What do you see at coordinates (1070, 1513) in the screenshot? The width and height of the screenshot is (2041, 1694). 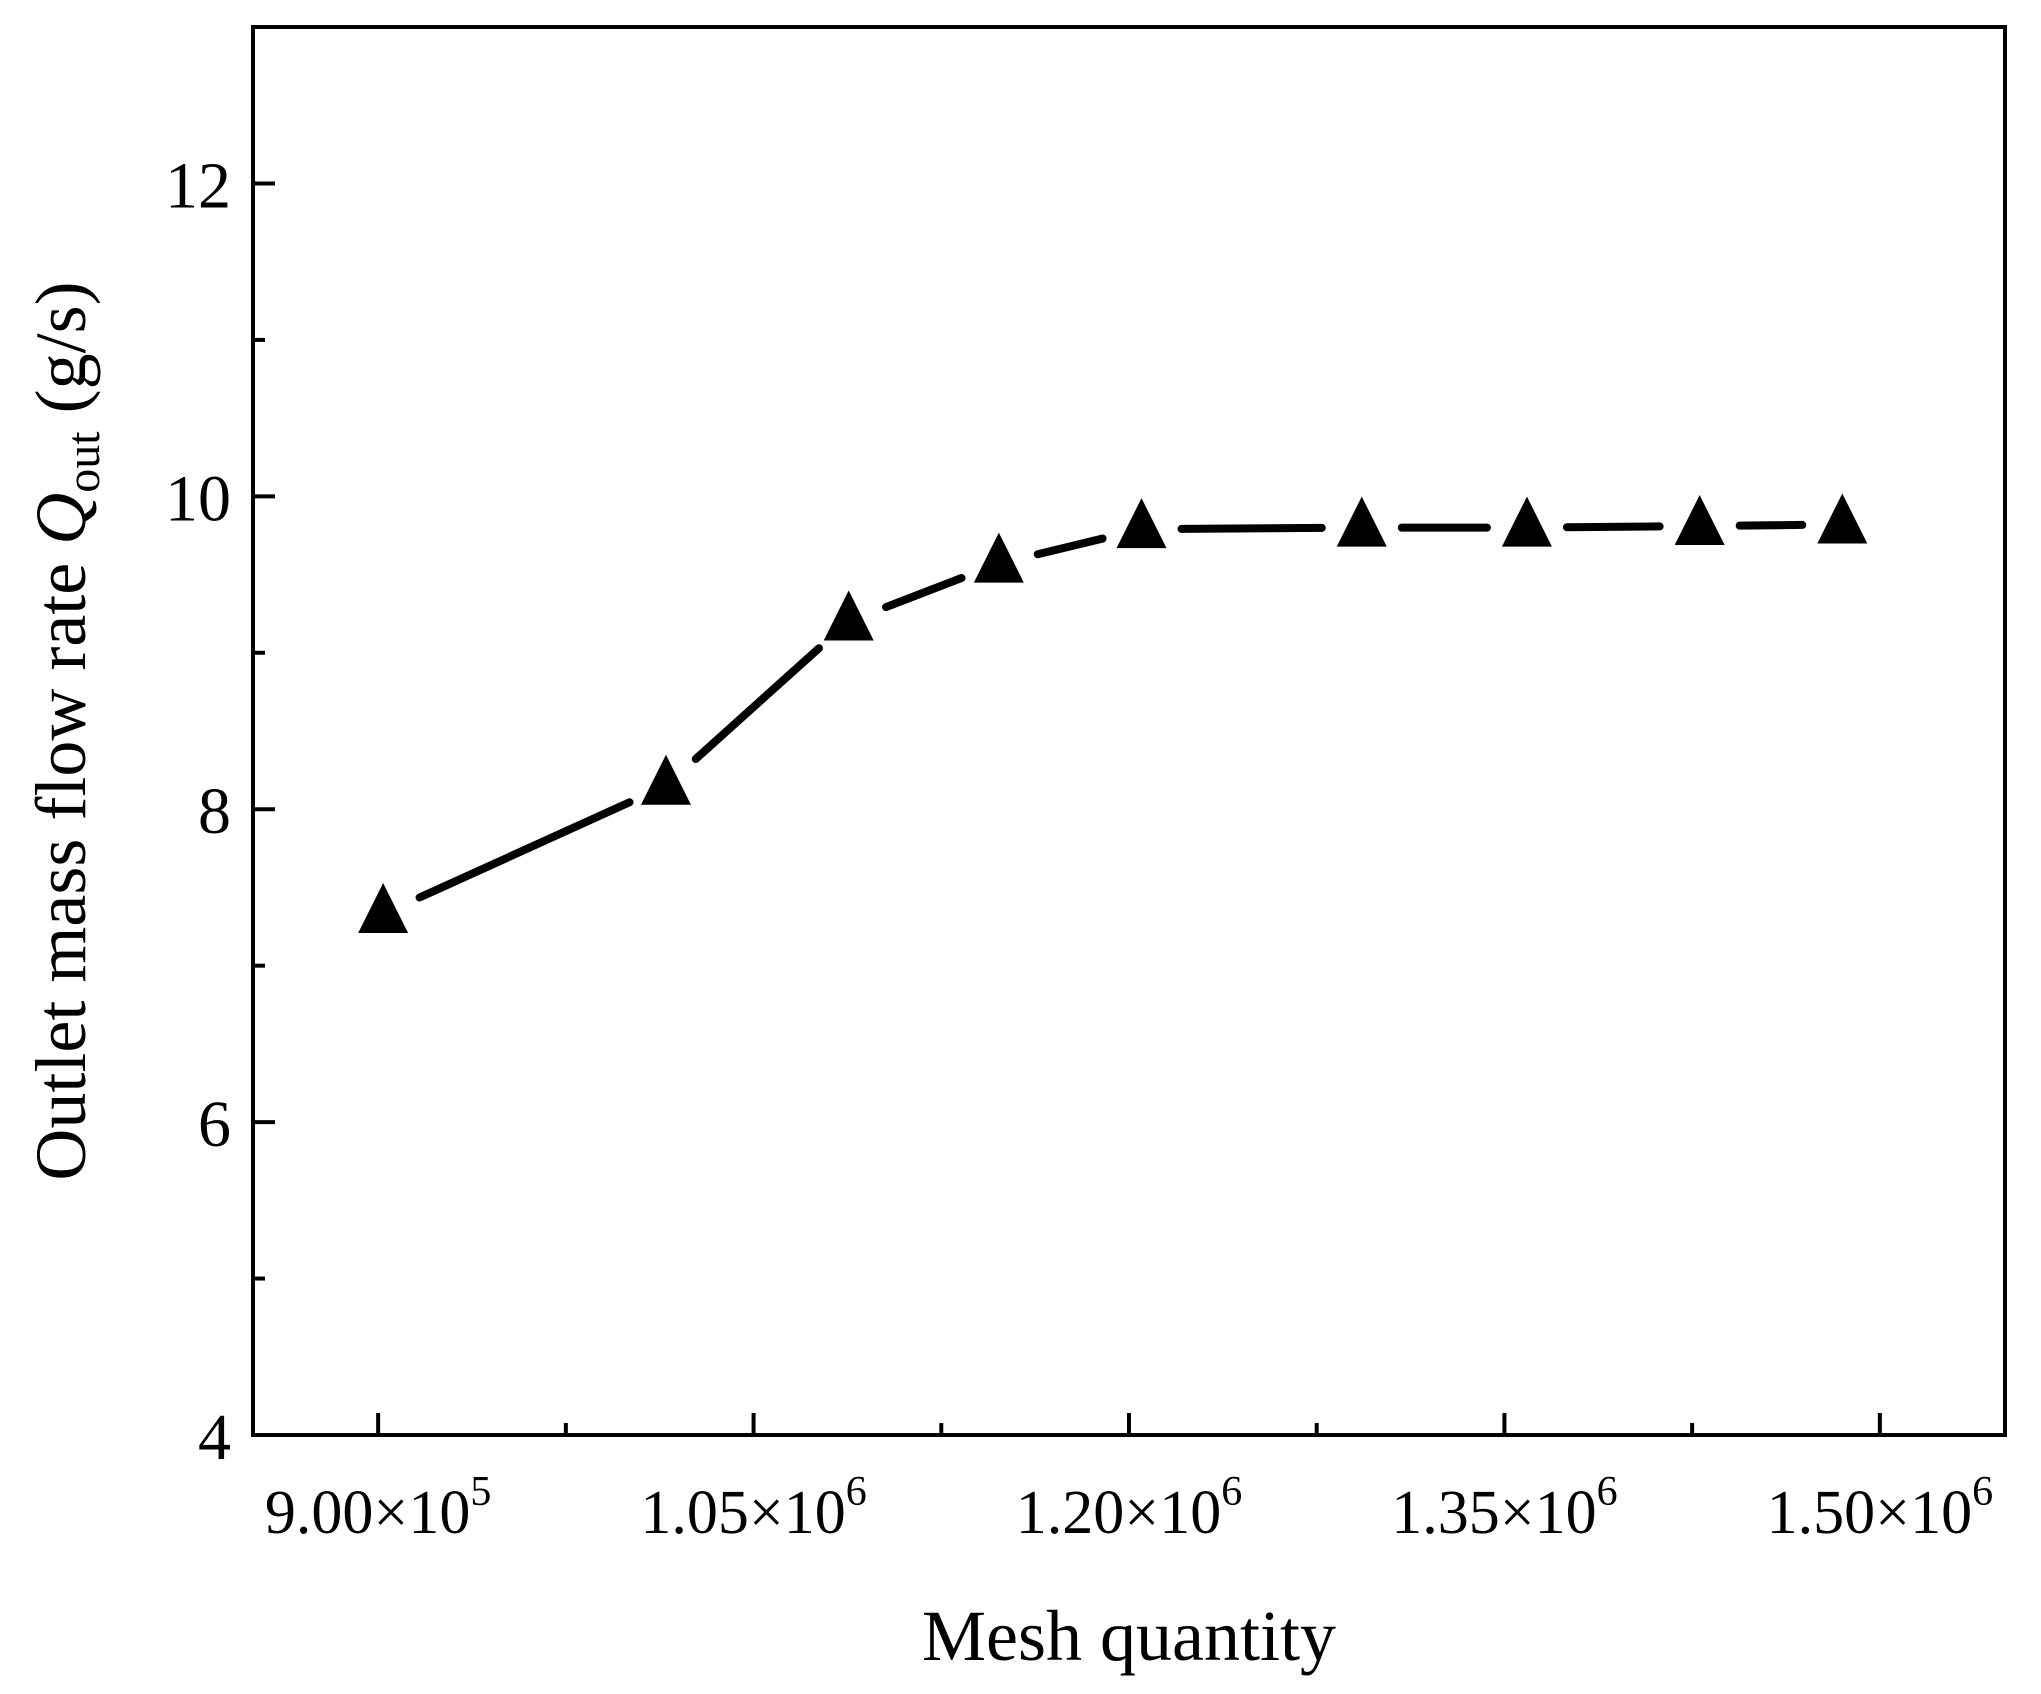 I see `x-tick-mantissa: 1.20` at bounding box center [1070, 1513].